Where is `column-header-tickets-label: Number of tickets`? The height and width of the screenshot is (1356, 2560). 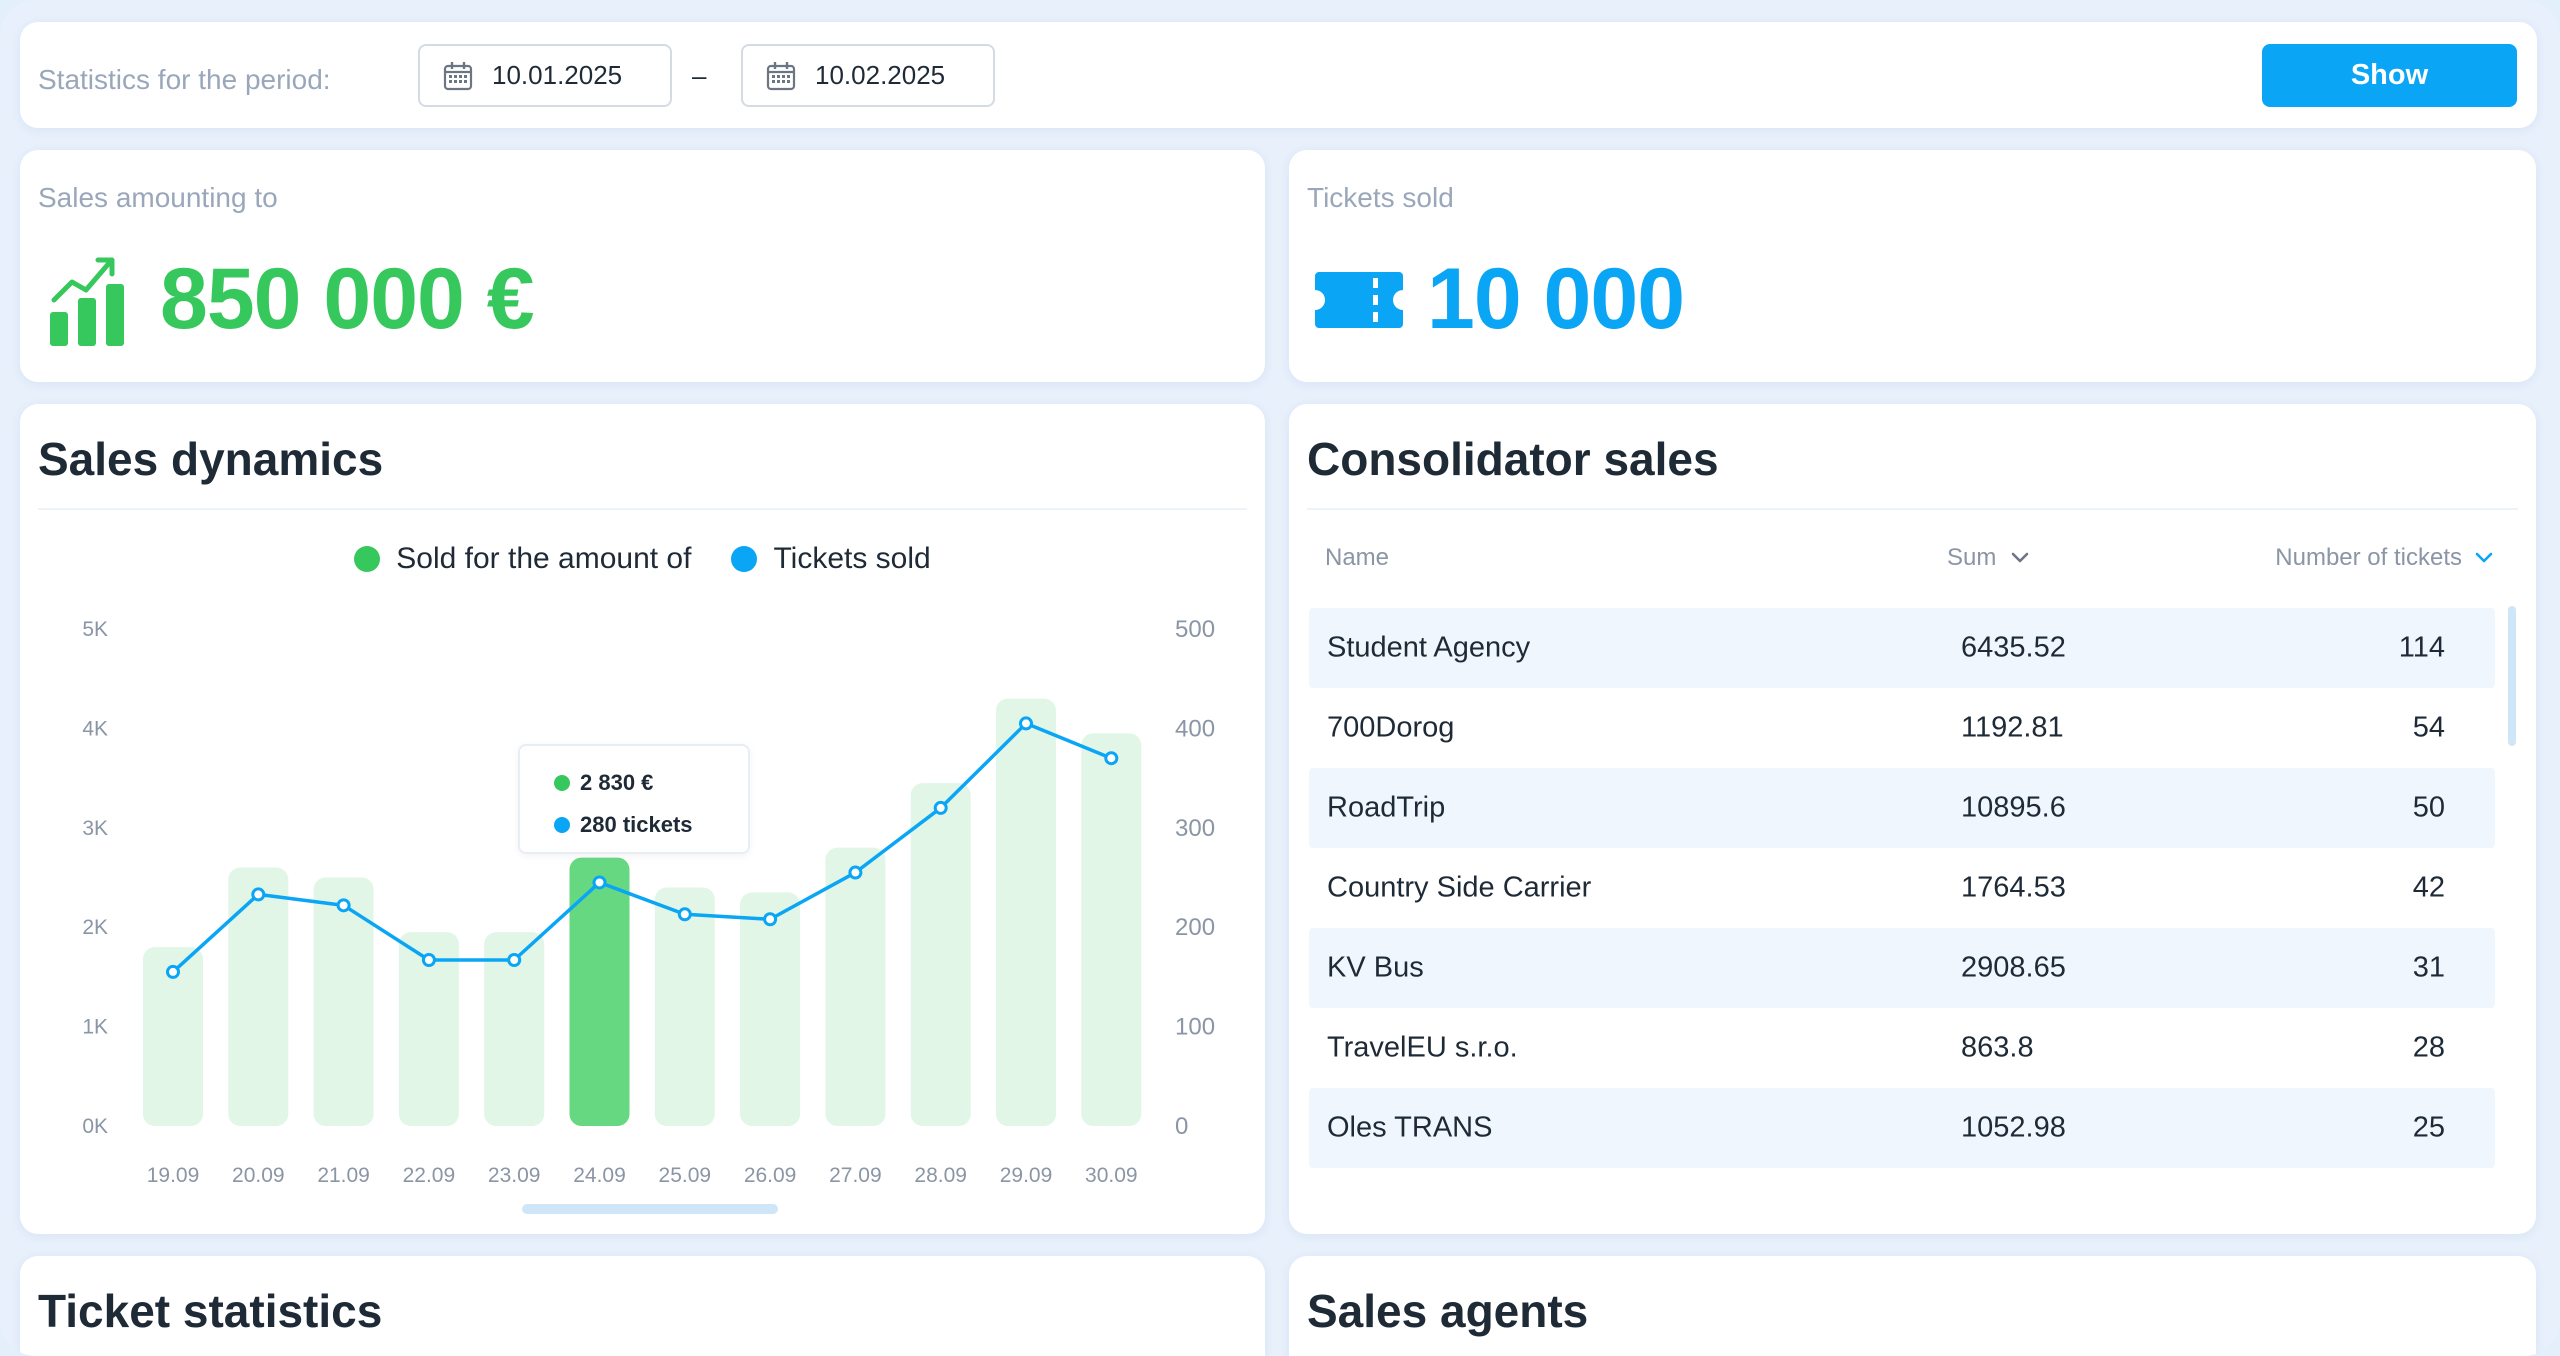
column-header-tickets-label: Number of tickets is located at coordinates (2368, 557).